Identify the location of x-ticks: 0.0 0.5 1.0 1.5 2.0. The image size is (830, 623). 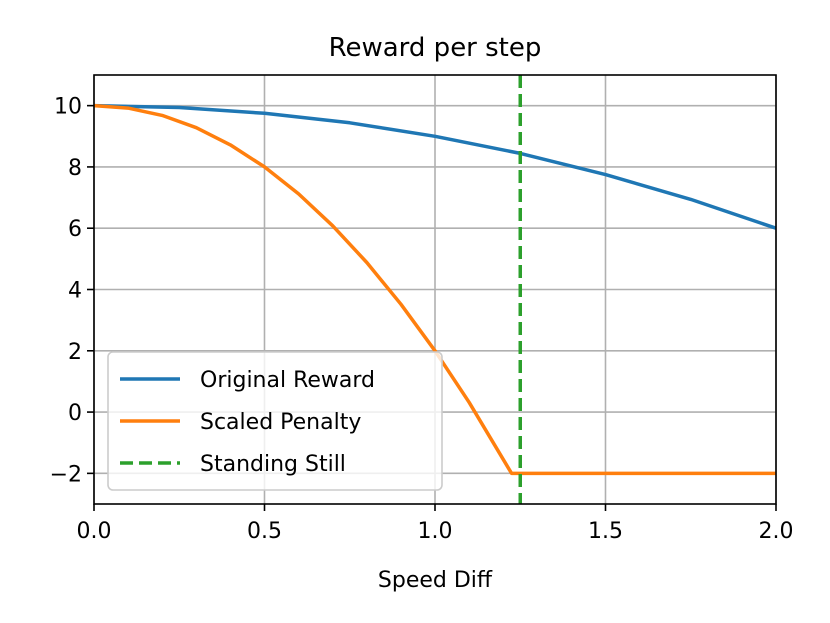
(435, 524).